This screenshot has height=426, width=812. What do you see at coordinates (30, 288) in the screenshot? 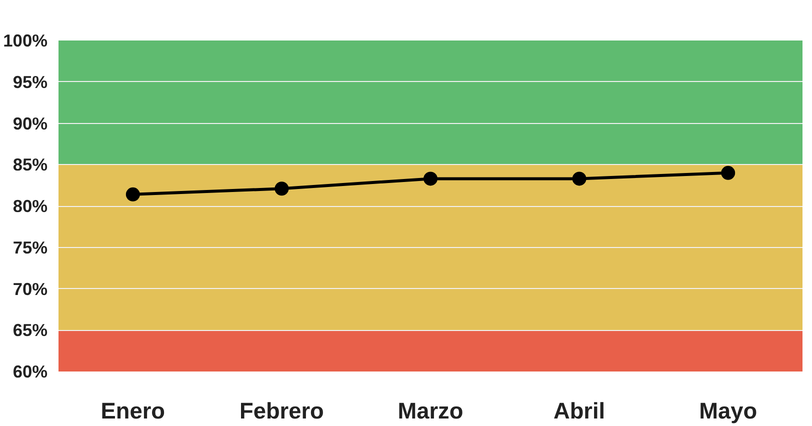
I see `y-tick-label: 70%` at bounding box center [30, 288].